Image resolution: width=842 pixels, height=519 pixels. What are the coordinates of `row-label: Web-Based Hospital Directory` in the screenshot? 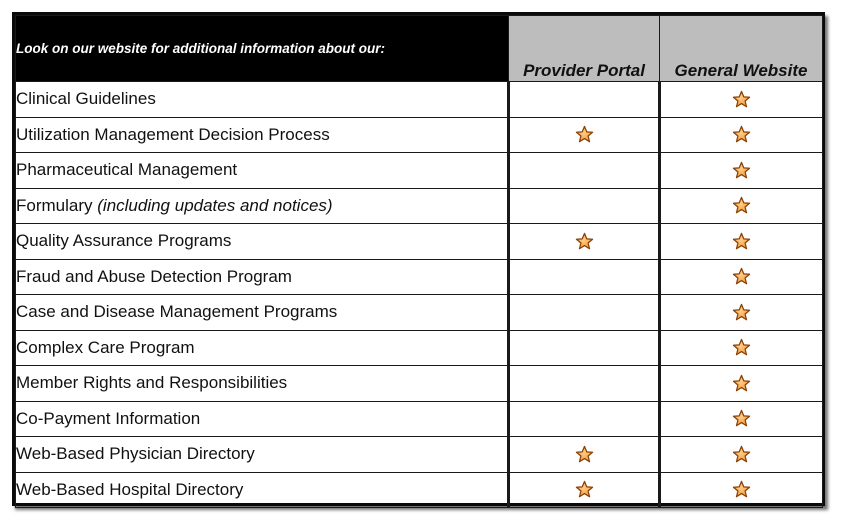 It's located at (262, 489).